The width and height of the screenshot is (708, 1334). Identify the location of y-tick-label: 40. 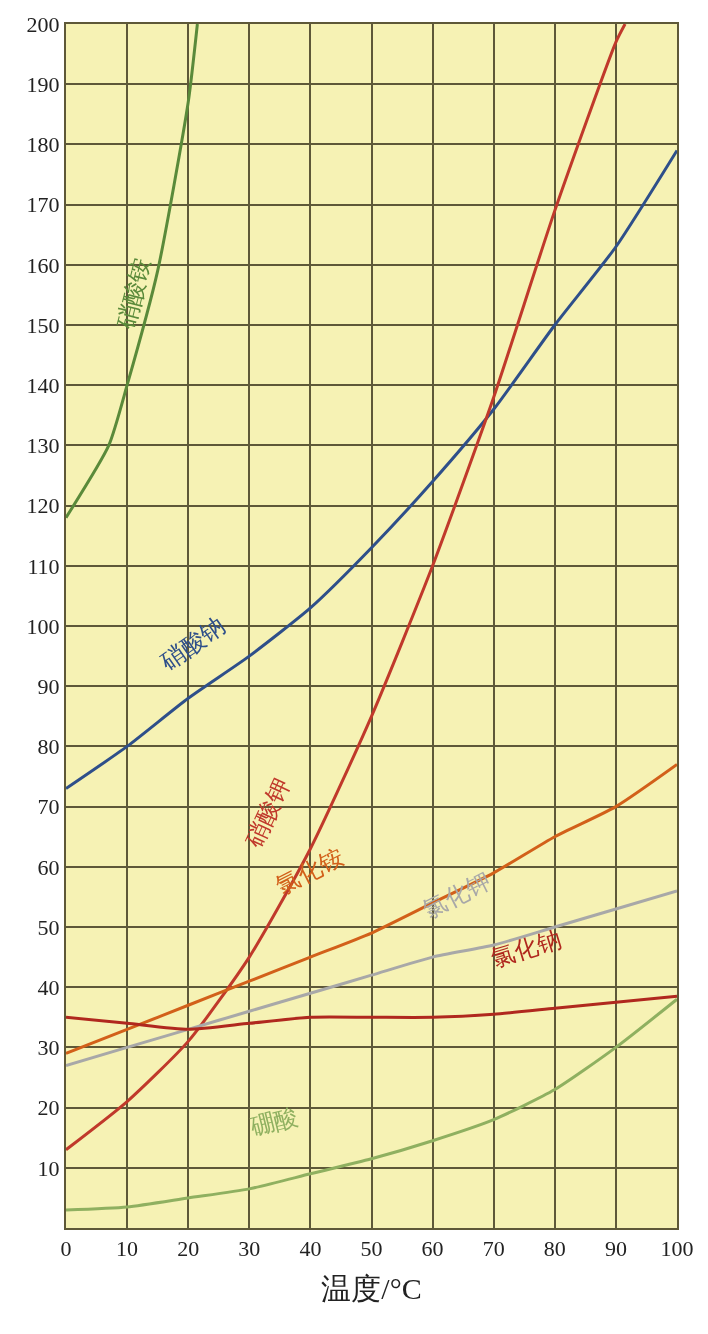
(48, 987).